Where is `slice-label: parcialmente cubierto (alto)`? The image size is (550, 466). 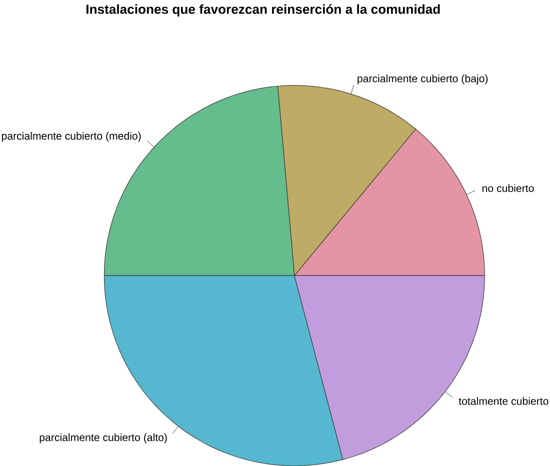
slice-label: parcialmente cubierto (alto) is located at coordinates (103, 438).